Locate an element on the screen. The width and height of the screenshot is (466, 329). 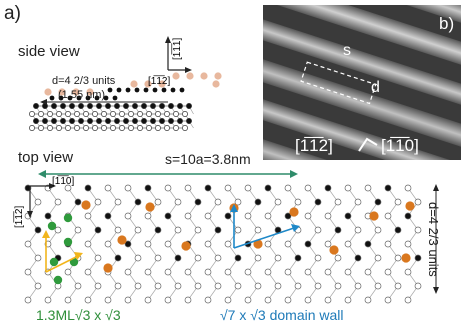
top-axis-right-label: [1̅1̅0] is located at coordinates (63, 181).